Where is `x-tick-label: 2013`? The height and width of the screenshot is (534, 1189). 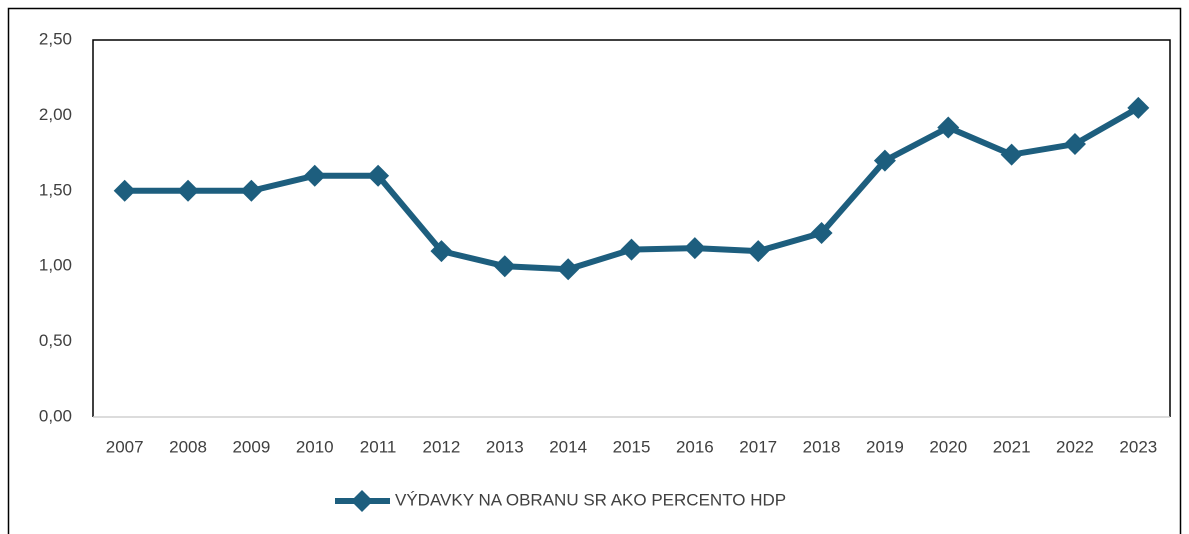
x-tick-label: 2013 is located at coordinates (505, 446).